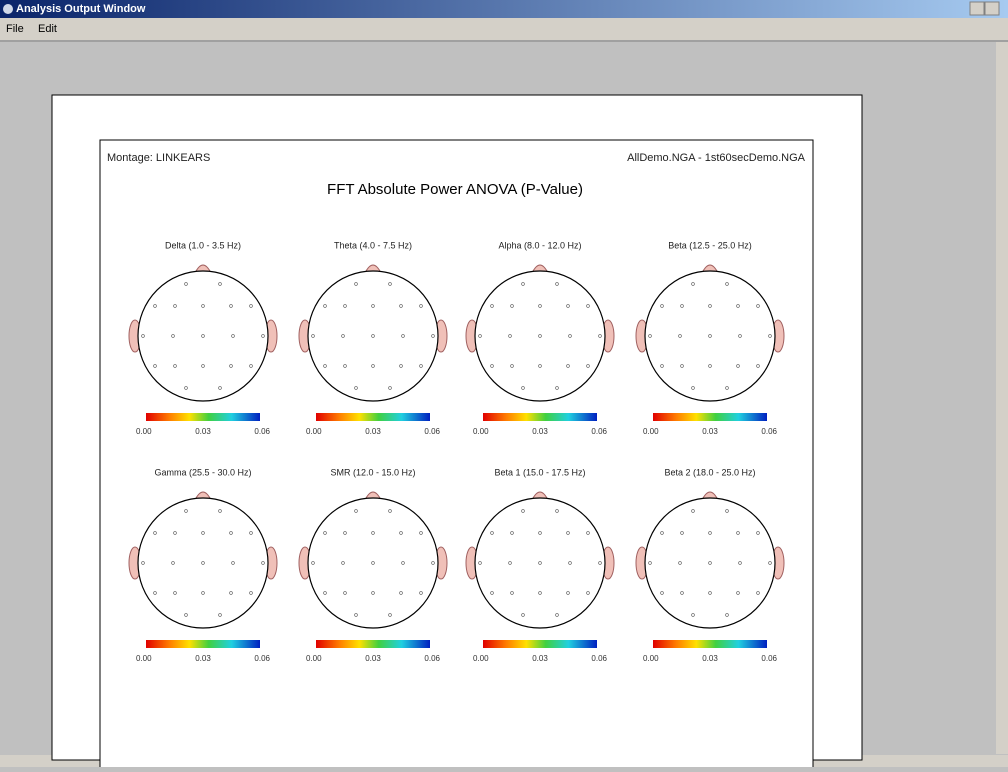 This screenshot has width=1008, height=772. I want to click on menu-file: File, so click(15, 29).